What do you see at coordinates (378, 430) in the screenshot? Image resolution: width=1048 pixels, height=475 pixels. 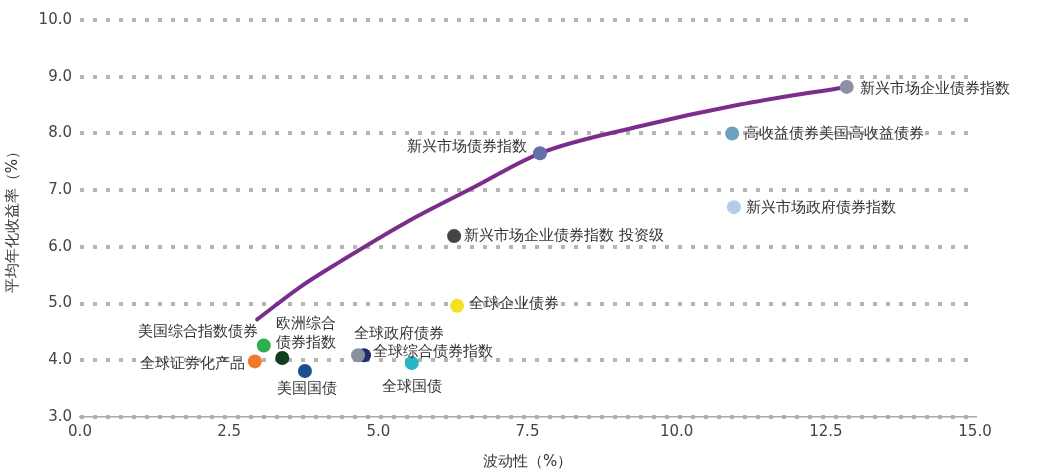 I see `x-tick-label: 5.0` at bounding box center [378, 430].